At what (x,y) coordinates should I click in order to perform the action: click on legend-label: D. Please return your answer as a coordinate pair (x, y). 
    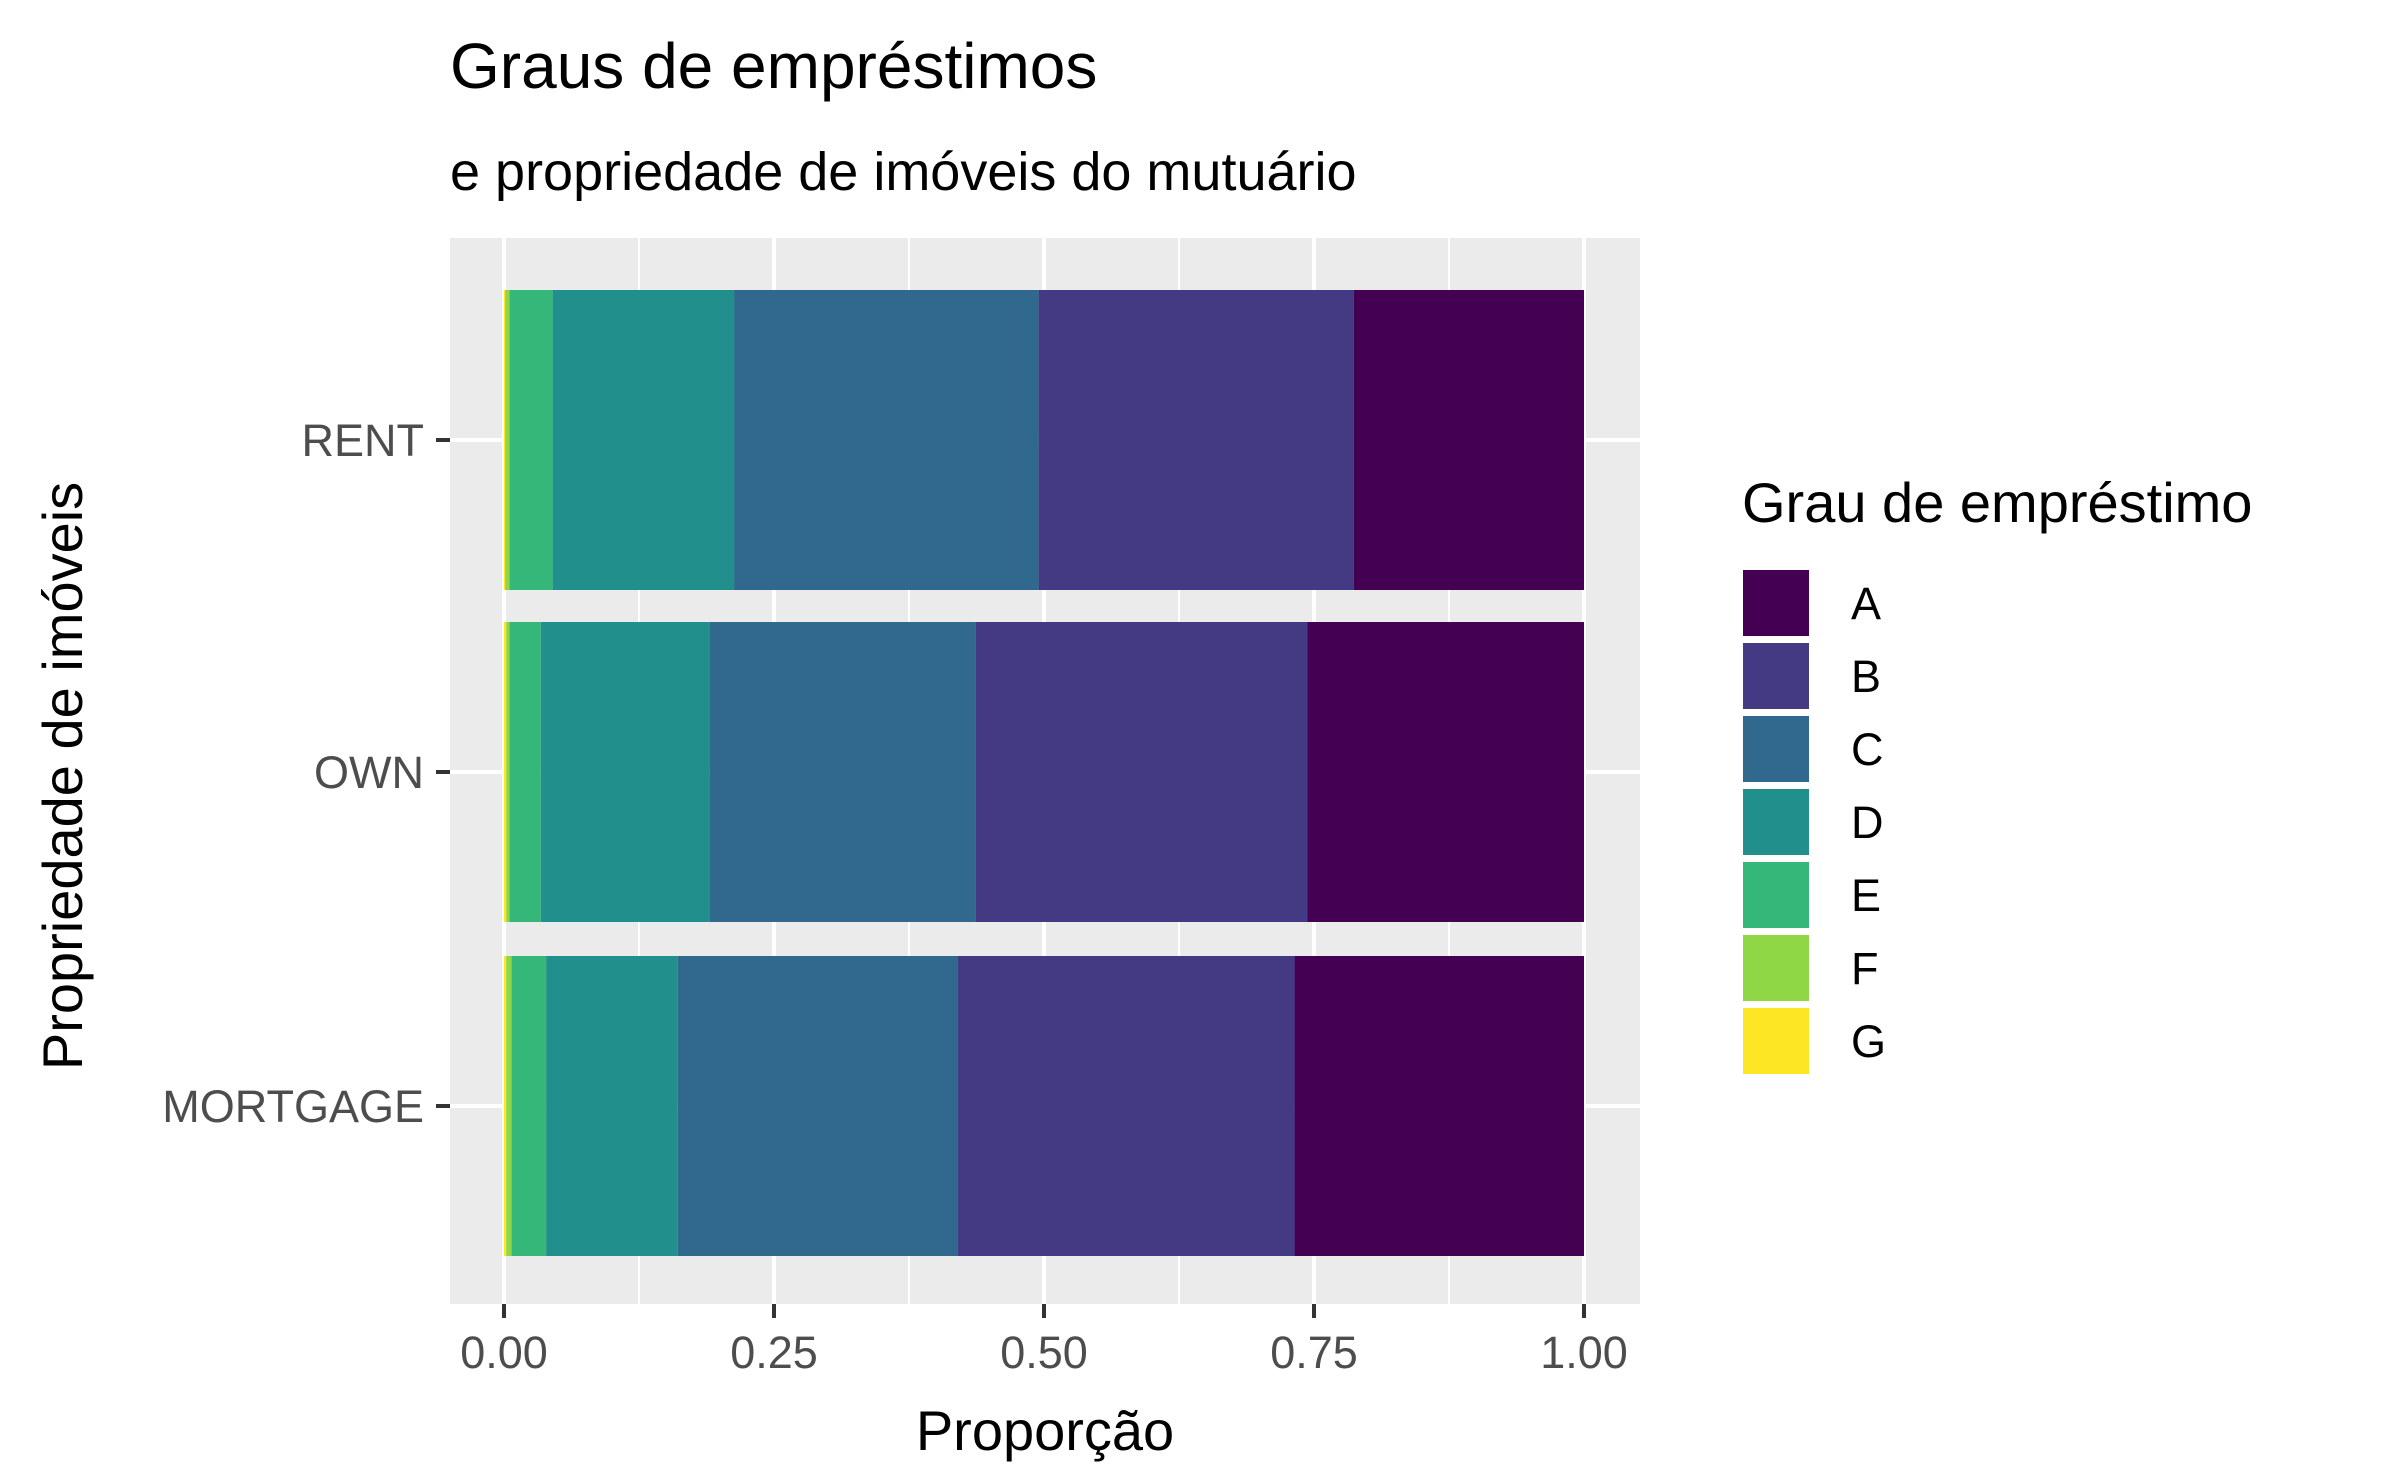
    Looking at the image, I should click on (1867, 822).